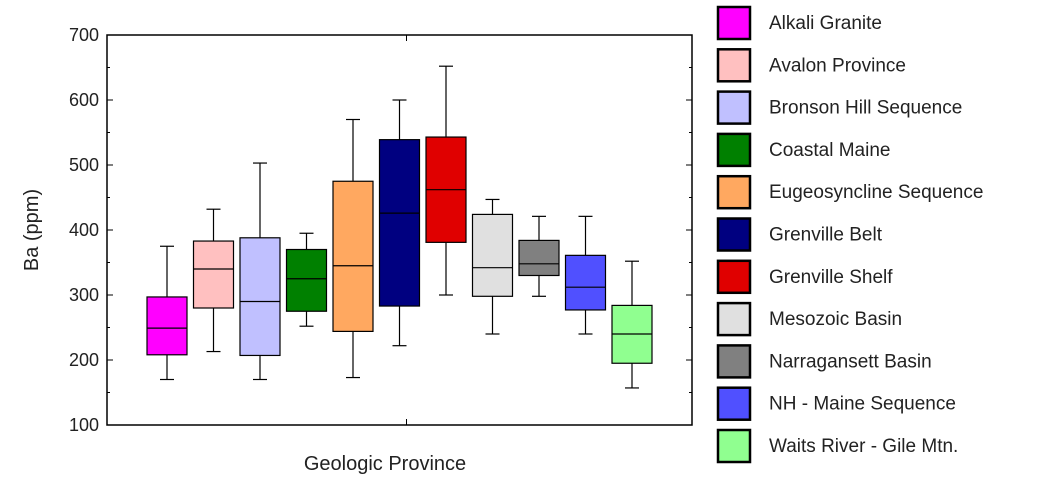  What do you see at coordinates (385, 464) in the screenshot?
I see `x-axis-title: Geologic Province` at bounding box center [385, 464].